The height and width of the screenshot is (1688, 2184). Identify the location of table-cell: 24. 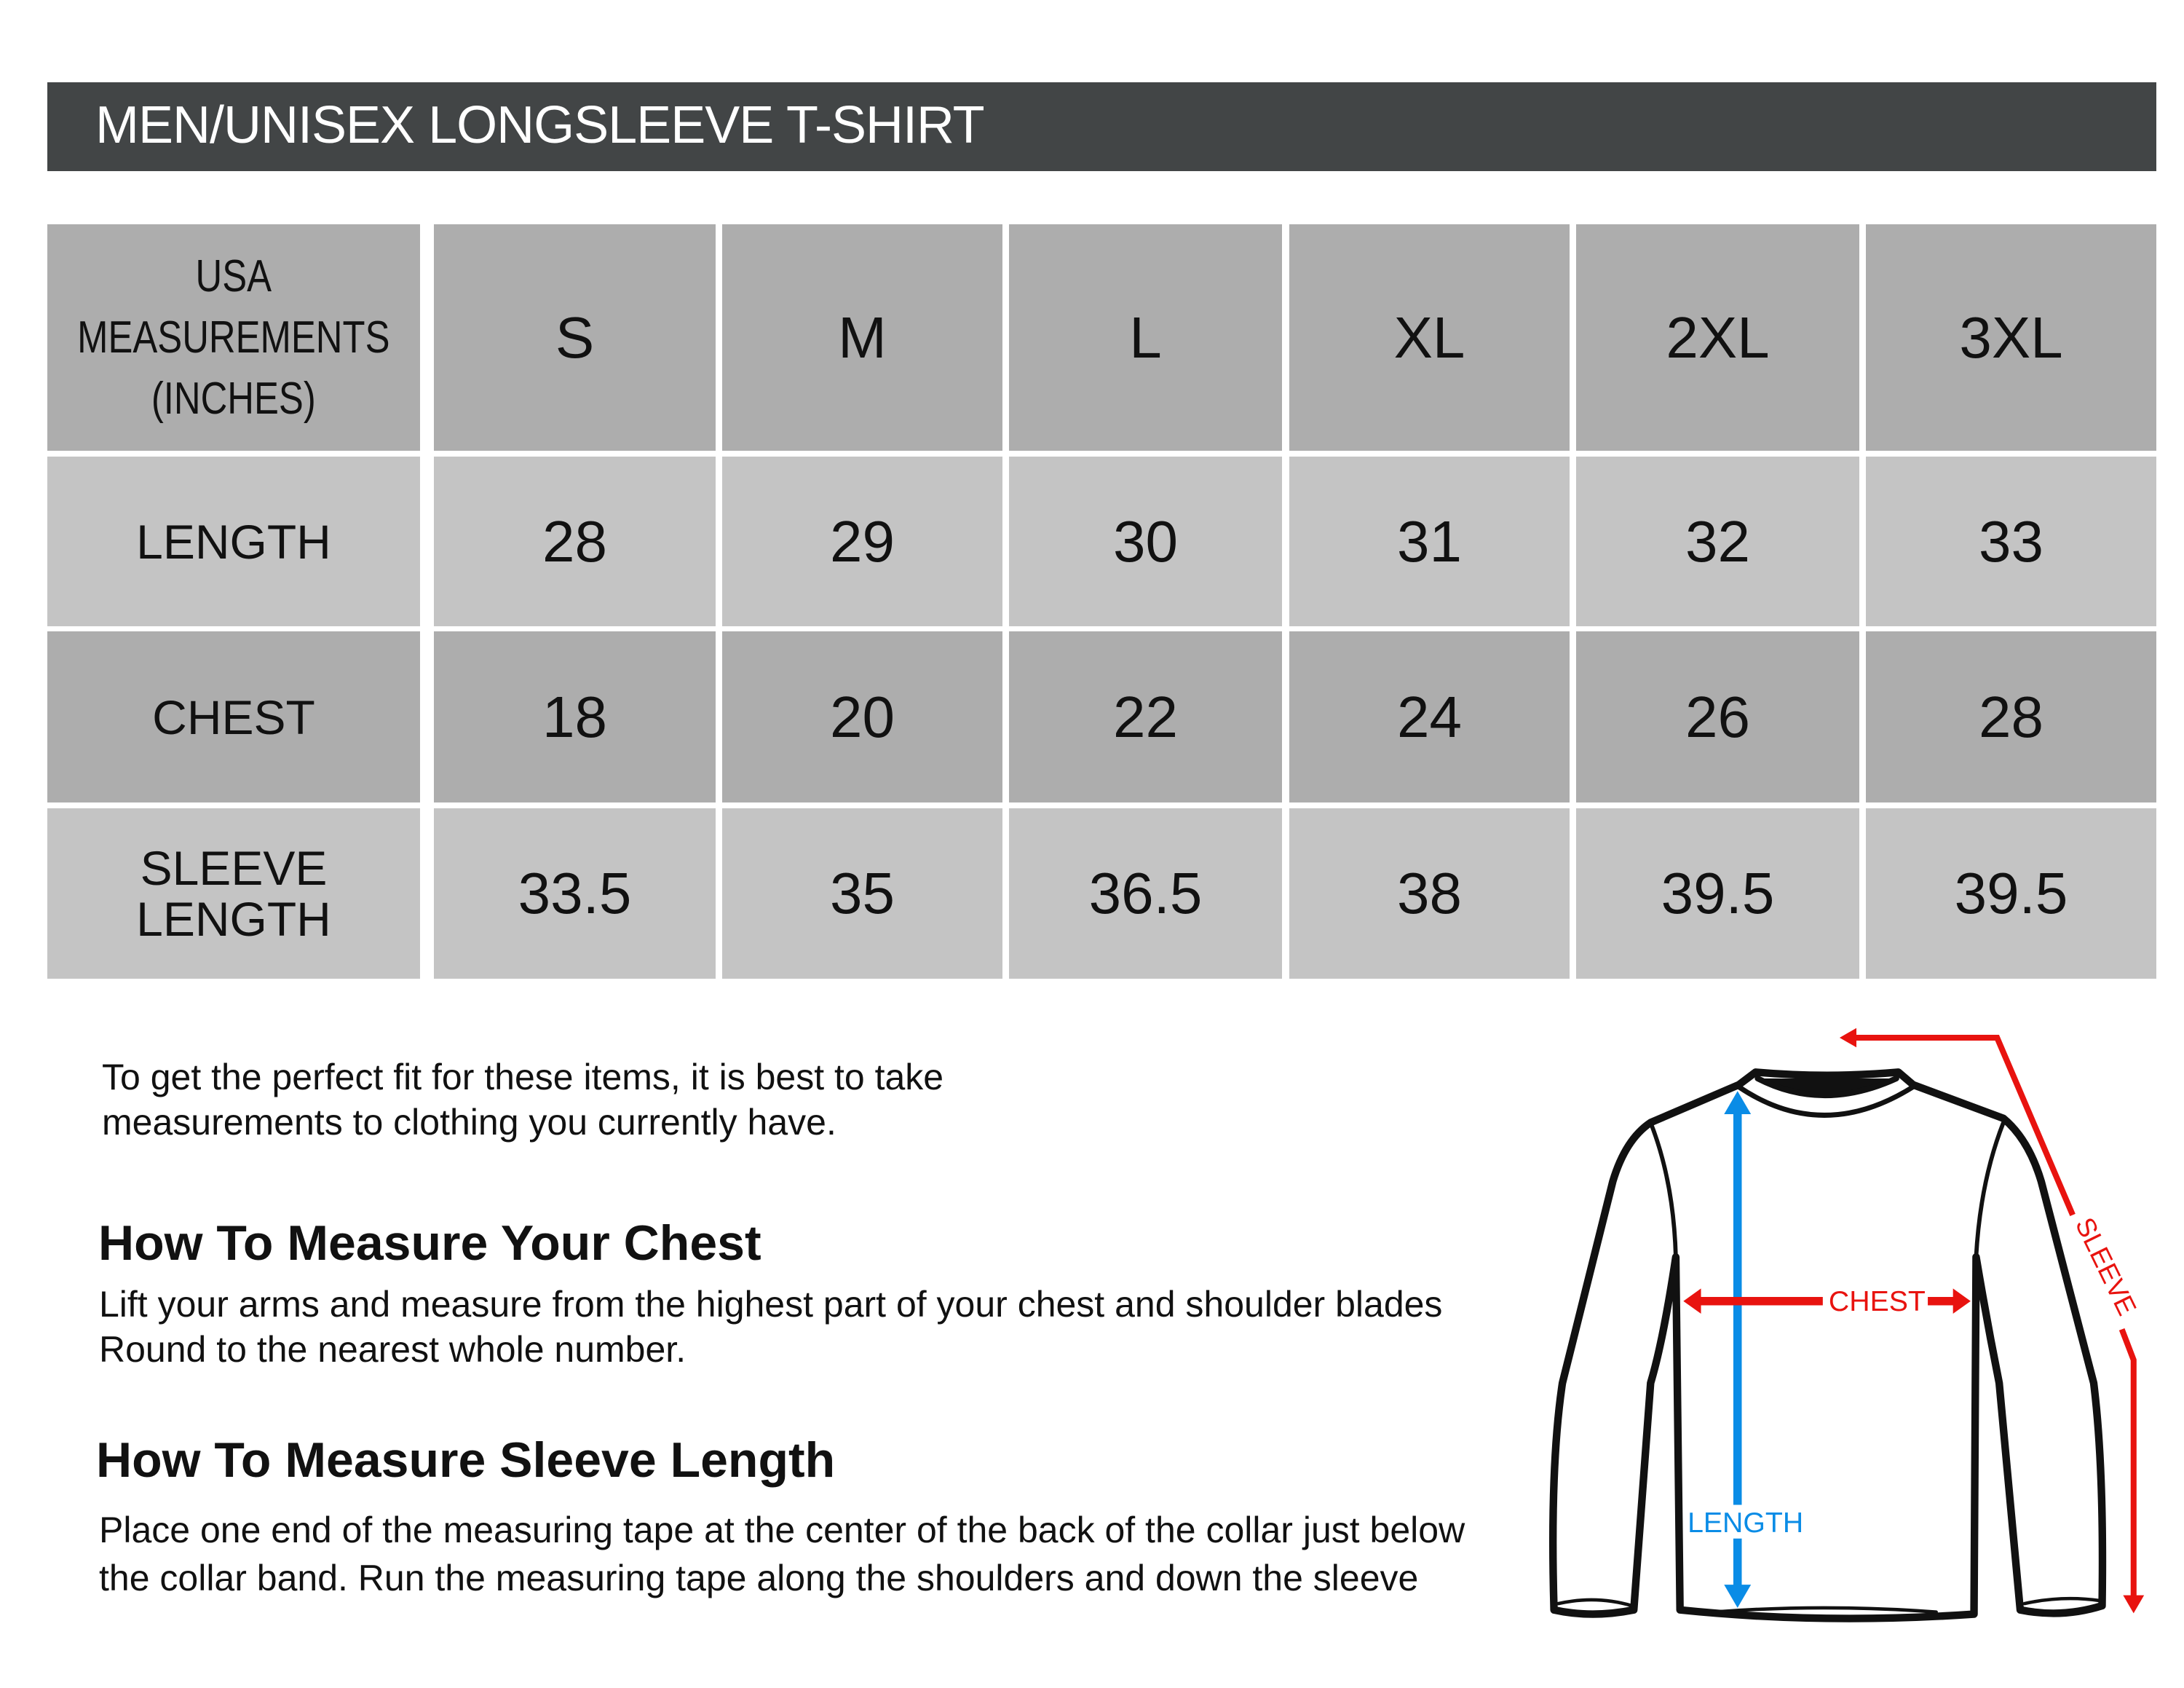
(1429, 716).